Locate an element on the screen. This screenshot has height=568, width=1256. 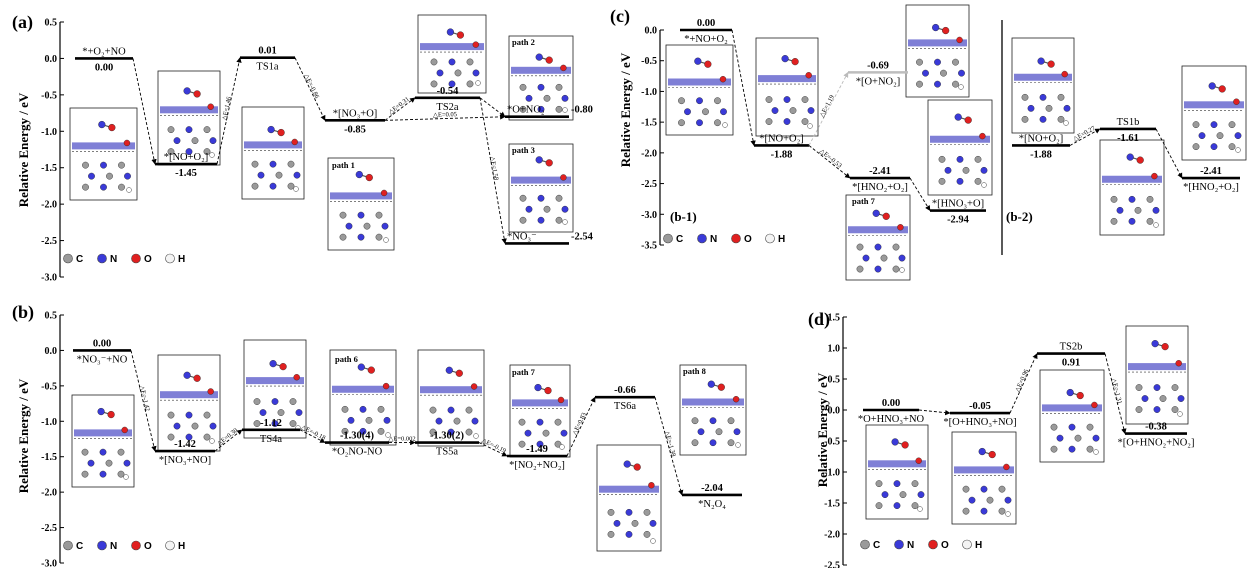
panel-label: (b) is located at coordinates (23, 312).